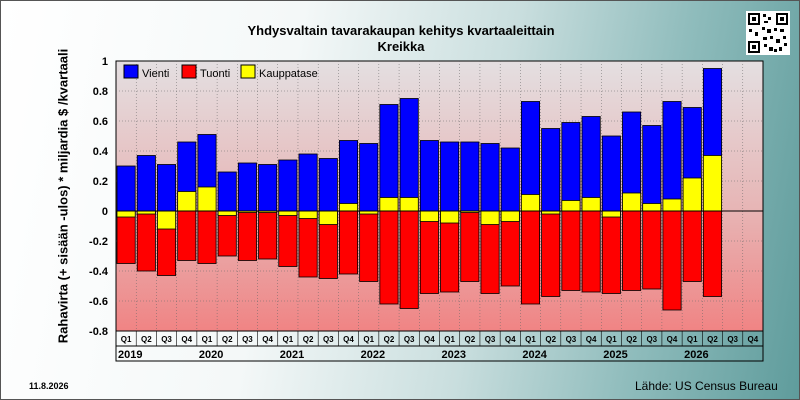 Image resolution: width=800 pixels, height=400 pixels. I want to click on legend: Vienti Tuonti Kauppatase, so click(220, 72).